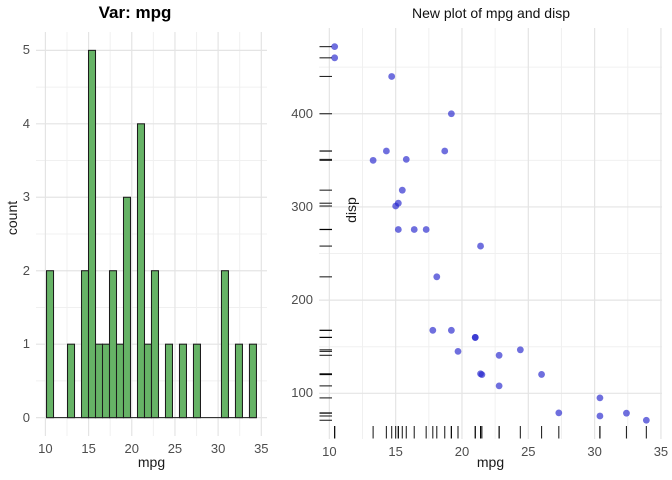  Describe the element at coordinates (12, 218) in the screenshot. I see `histogram-y-axis-label: count` at that location.